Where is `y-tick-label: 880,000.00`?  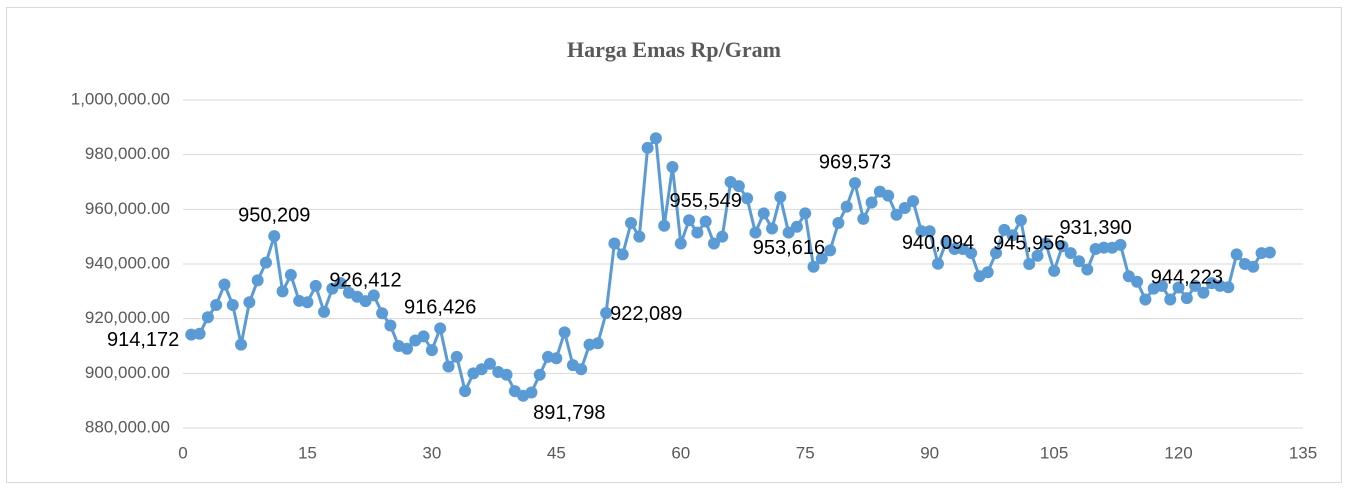 y-tick-label: 880,000.00 is located at coordinates (127, 426).